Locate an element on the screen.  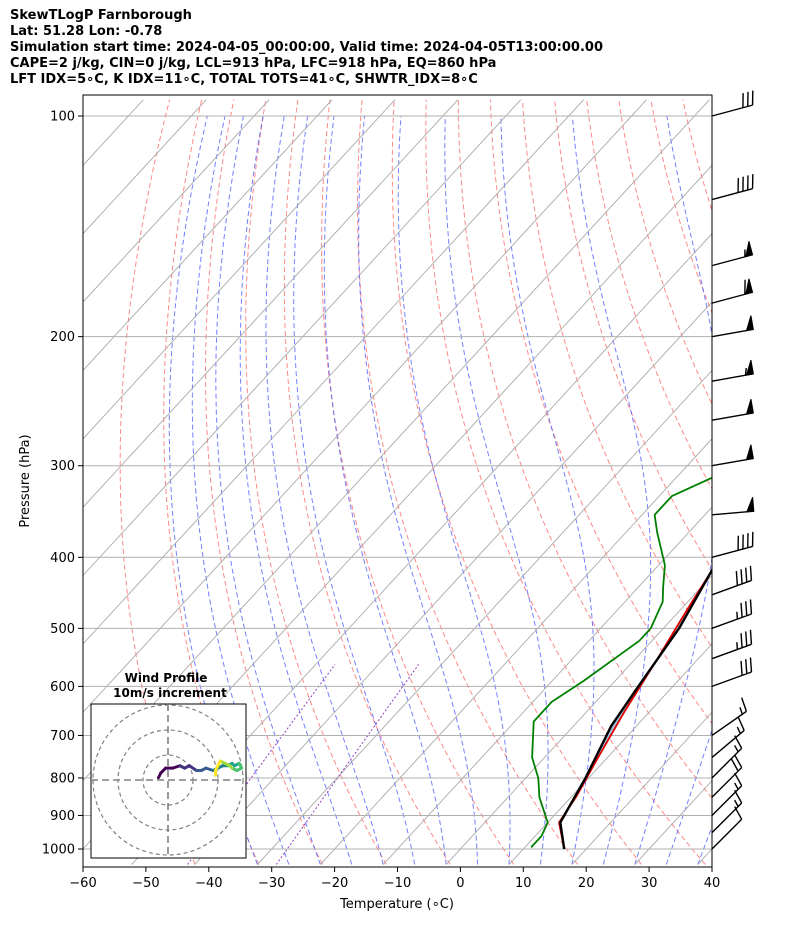
x-tick-label: −50 is located at coordinates (145, 883).